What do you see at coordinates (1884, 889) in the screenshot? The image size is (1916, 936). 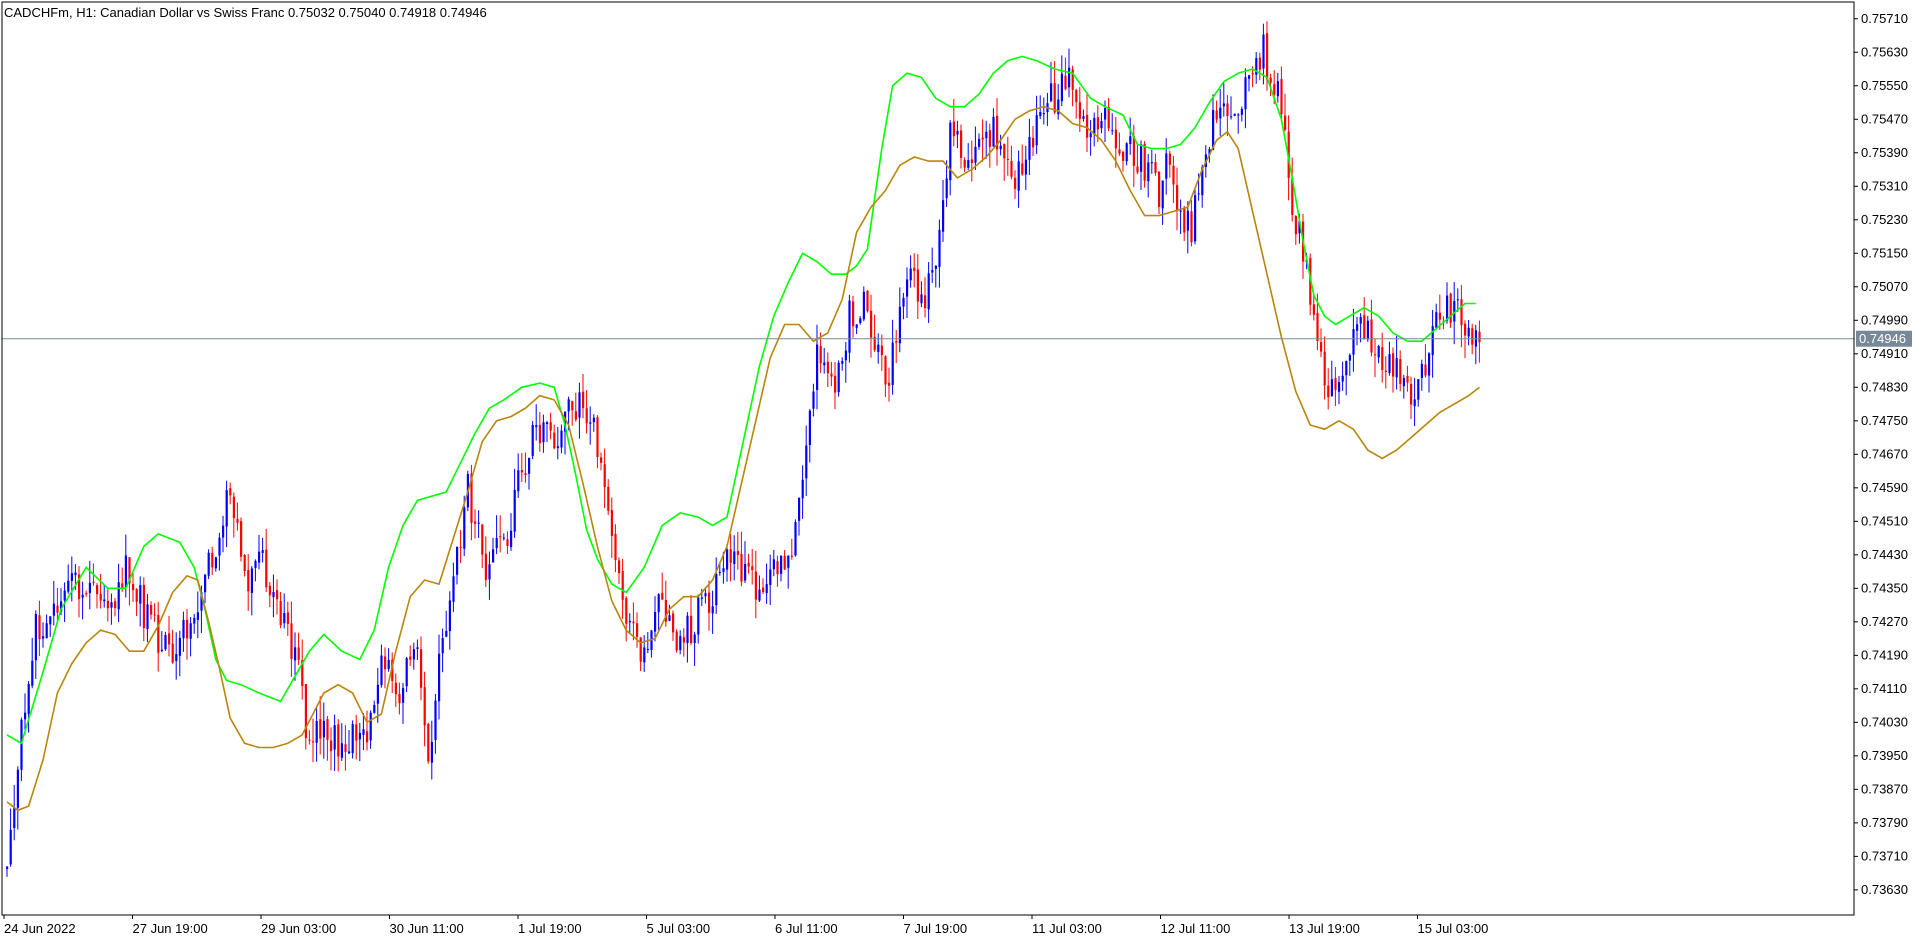 I see `y-tick-label: 0.73630` at bounding box center [1884, 889].